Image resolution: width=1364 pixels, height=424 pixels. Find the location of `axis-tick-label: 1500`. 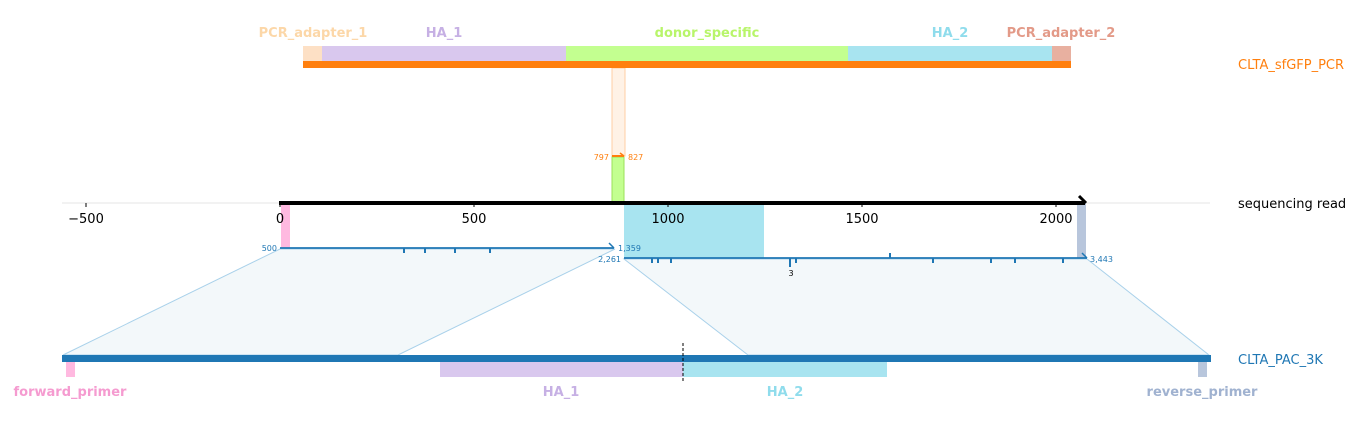

axis-tick-label: 1500 is located at coordinates (861, 219).